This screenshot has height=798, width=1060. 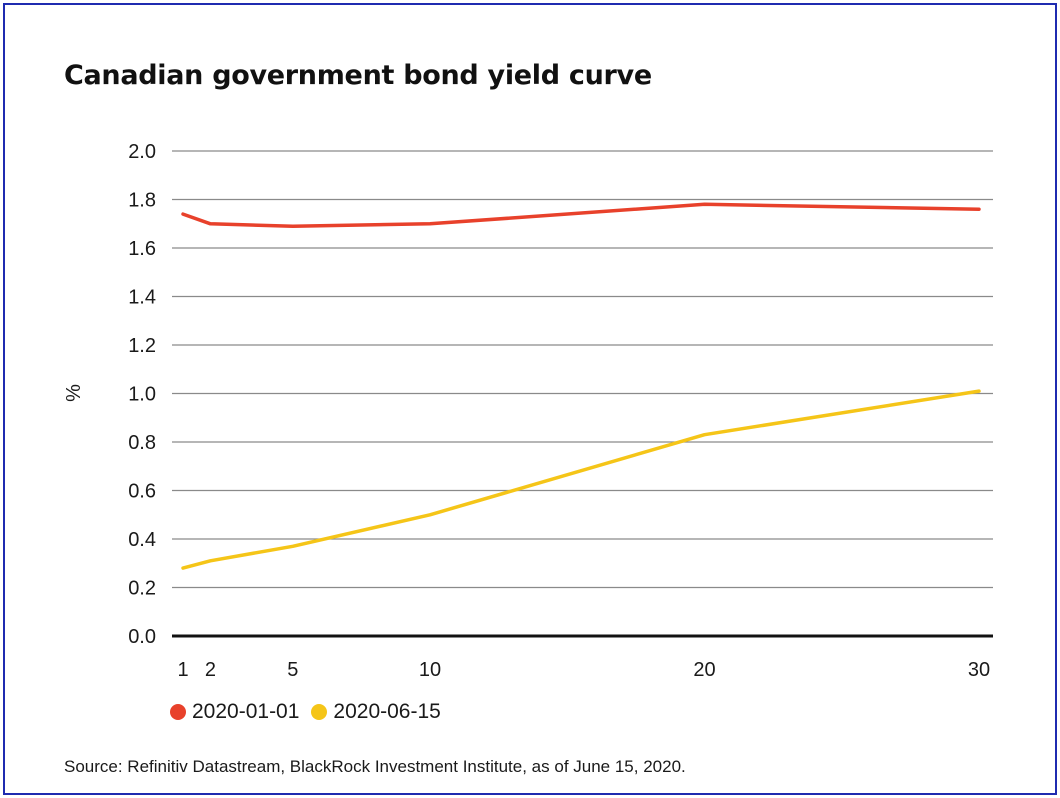 I want to click on x-tick-label: 20, so click(x=704, y=670).